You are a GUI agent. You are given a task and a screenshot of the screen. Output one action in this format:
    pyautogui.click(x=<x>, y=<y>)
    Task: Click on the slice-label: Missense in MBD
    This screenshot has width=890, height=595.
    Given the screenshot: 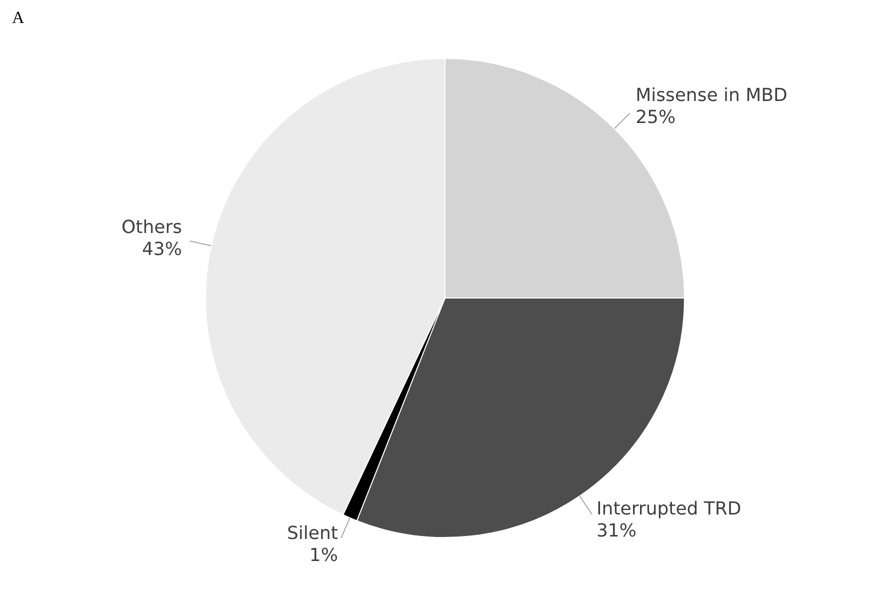 What is the action you would take?
    pyautogui.click(x=712, y=95)
    